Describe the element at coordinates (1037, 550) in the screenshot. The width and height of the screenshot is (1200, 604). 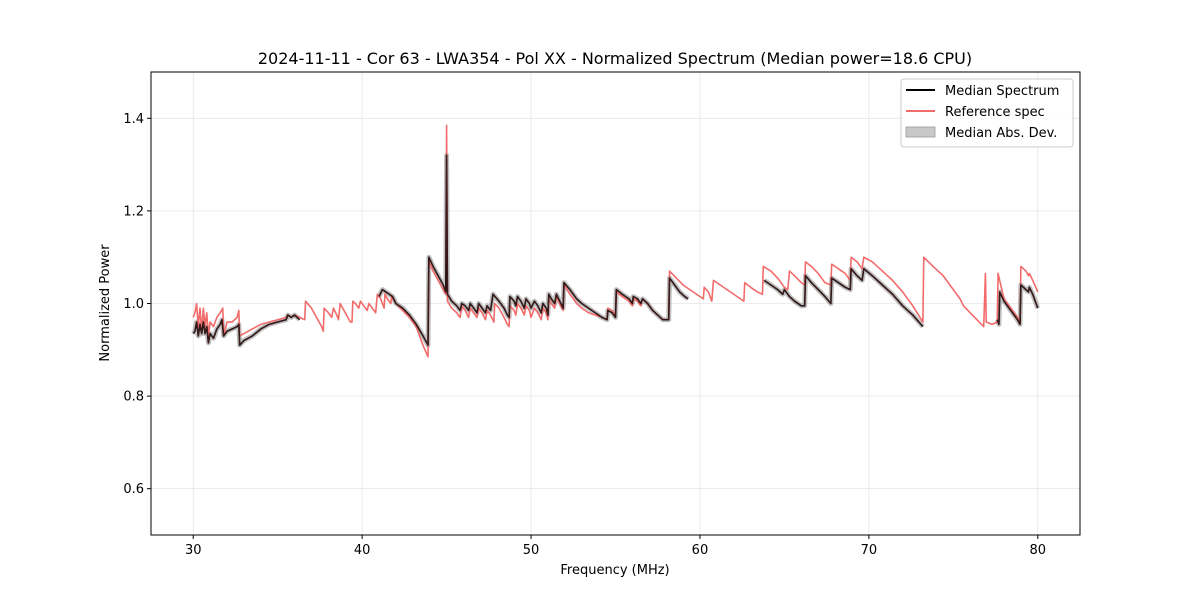
I see `x-tick-label: 80` at that location.